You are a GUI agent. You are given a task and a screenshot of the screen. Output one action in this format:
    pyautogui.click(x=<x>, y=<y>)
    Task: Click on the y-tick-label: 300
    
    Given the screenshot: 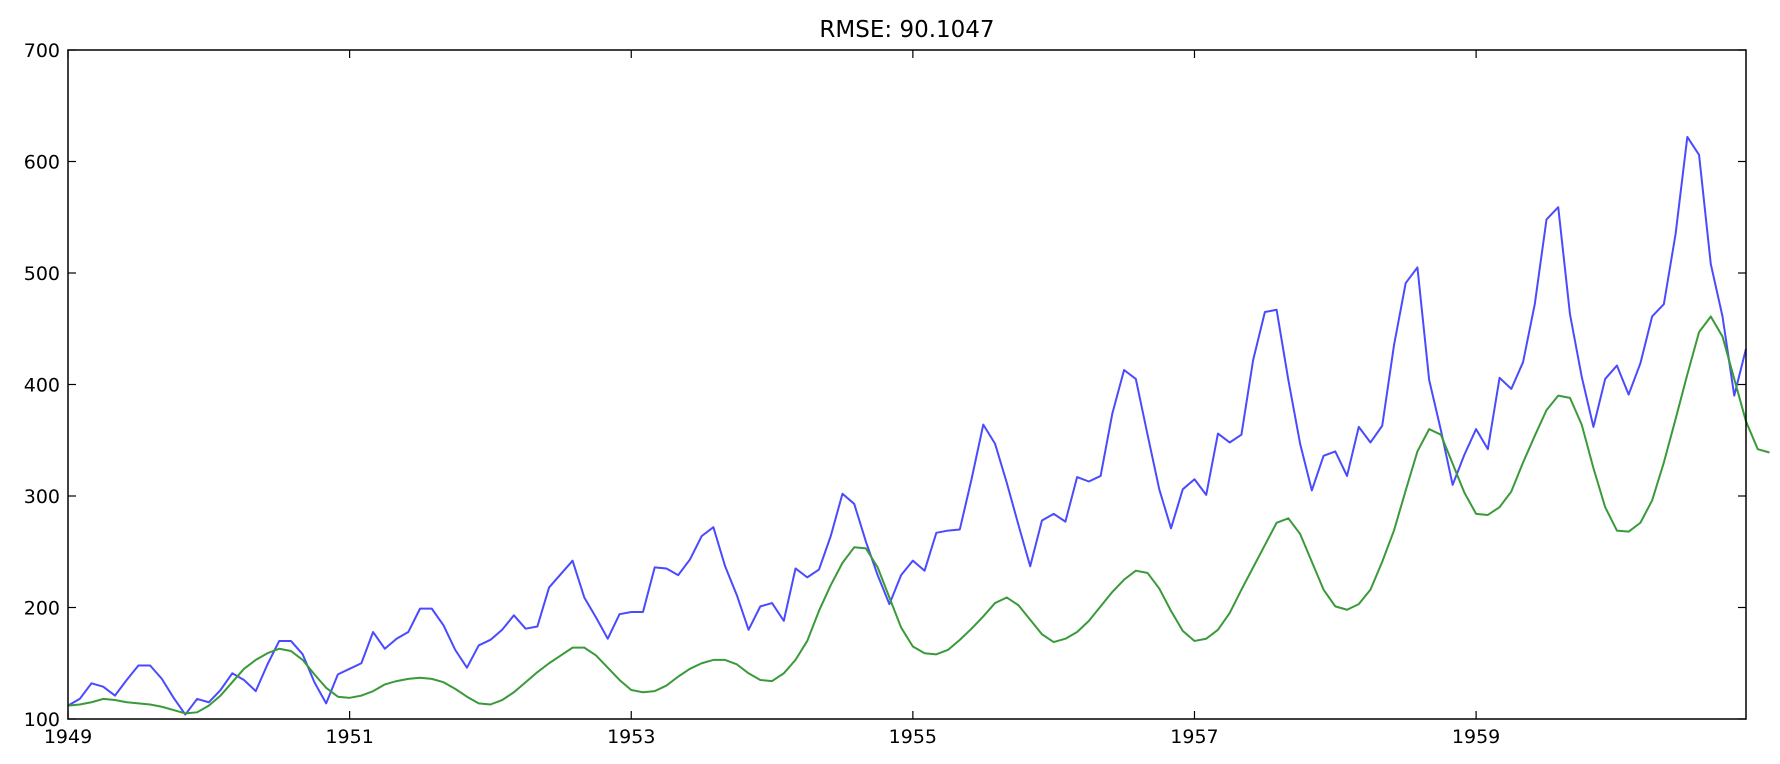 What is the action you would take?
    pyautogui.click(x=42, y=497)
    